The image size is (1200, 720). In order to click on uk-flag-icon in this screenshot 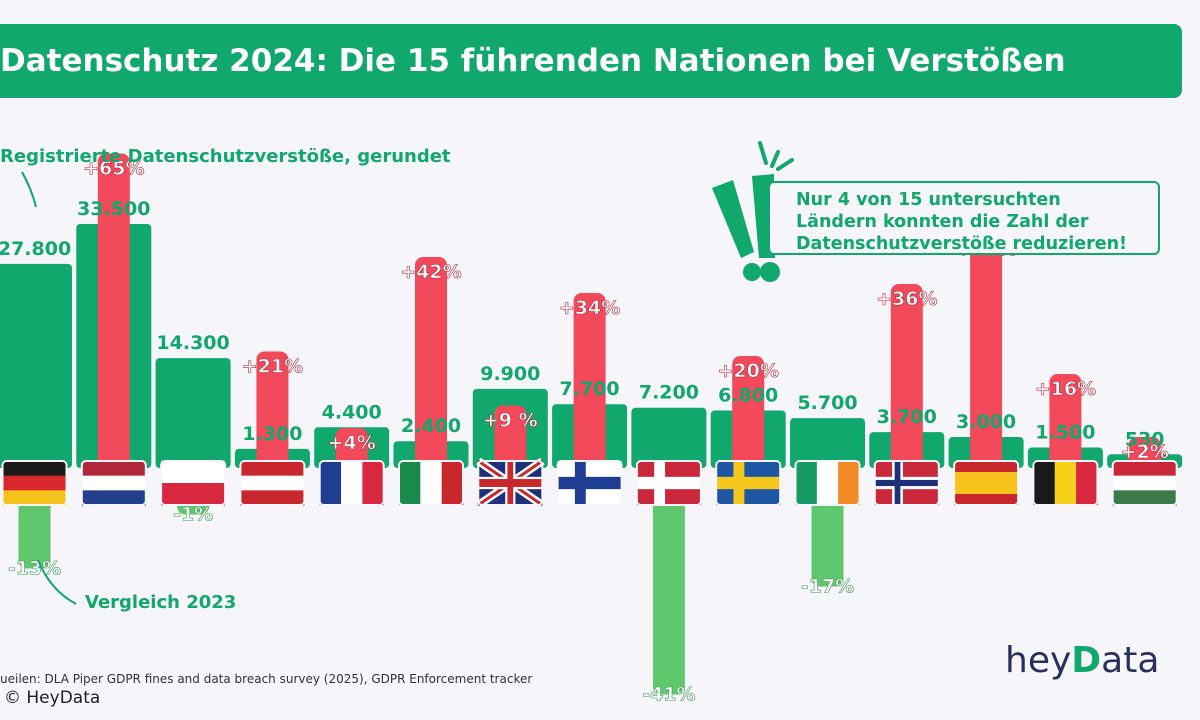, I will do `click(510, 483)`.